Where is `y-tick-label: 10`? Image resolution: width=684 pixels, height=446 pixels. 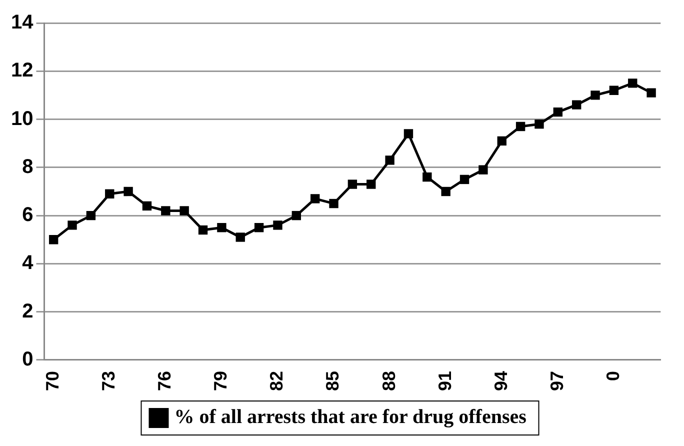
y-tick-label: 10 is located at coordinates (22, 119).